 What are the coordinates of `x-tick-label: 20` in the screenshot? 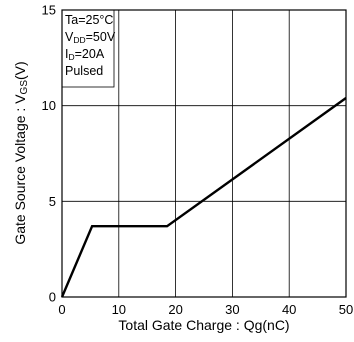 It's located at (175, 309).